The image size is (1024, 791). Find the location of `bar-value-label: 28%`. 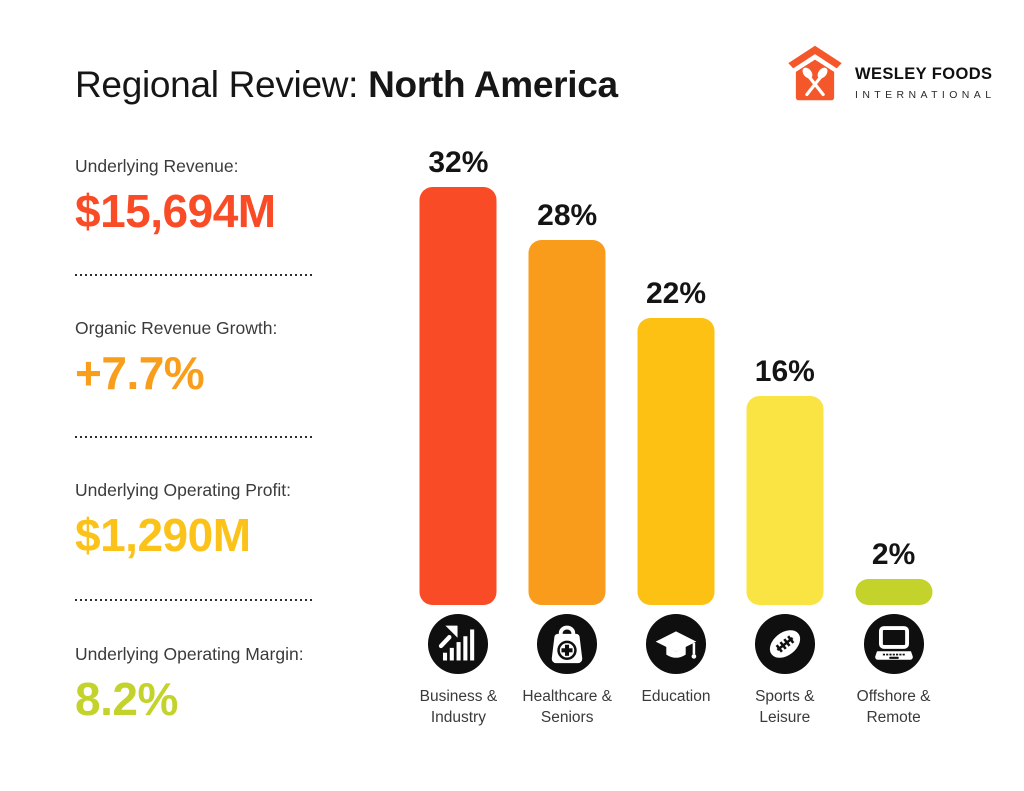

bar-value-label: 28% is located at coordinates (567, 215).